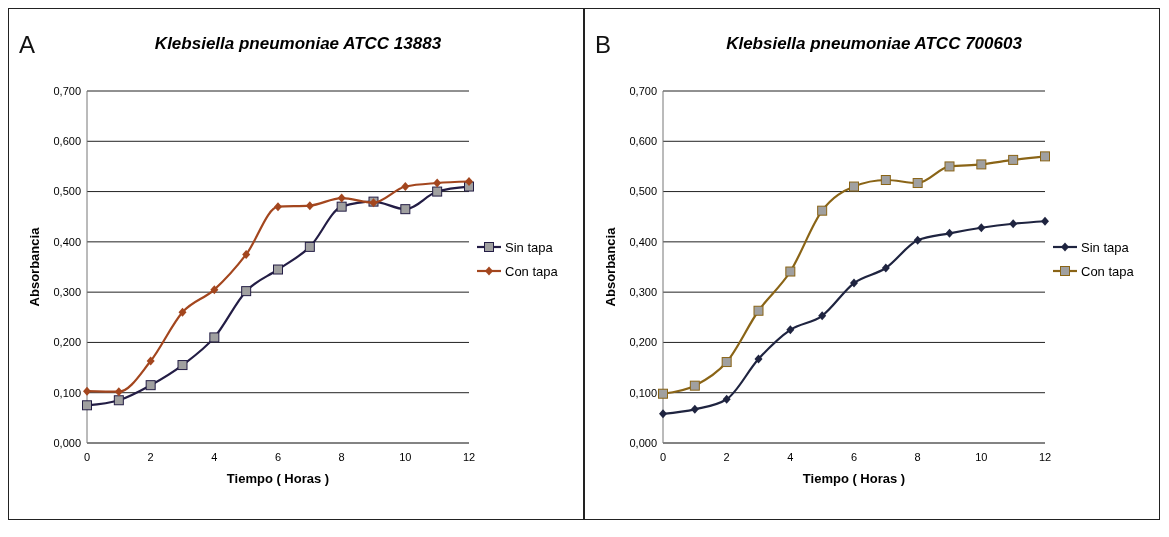 The height and width of the screenshot is (537, 1169). I want to click on text: B, so click(603, 44).